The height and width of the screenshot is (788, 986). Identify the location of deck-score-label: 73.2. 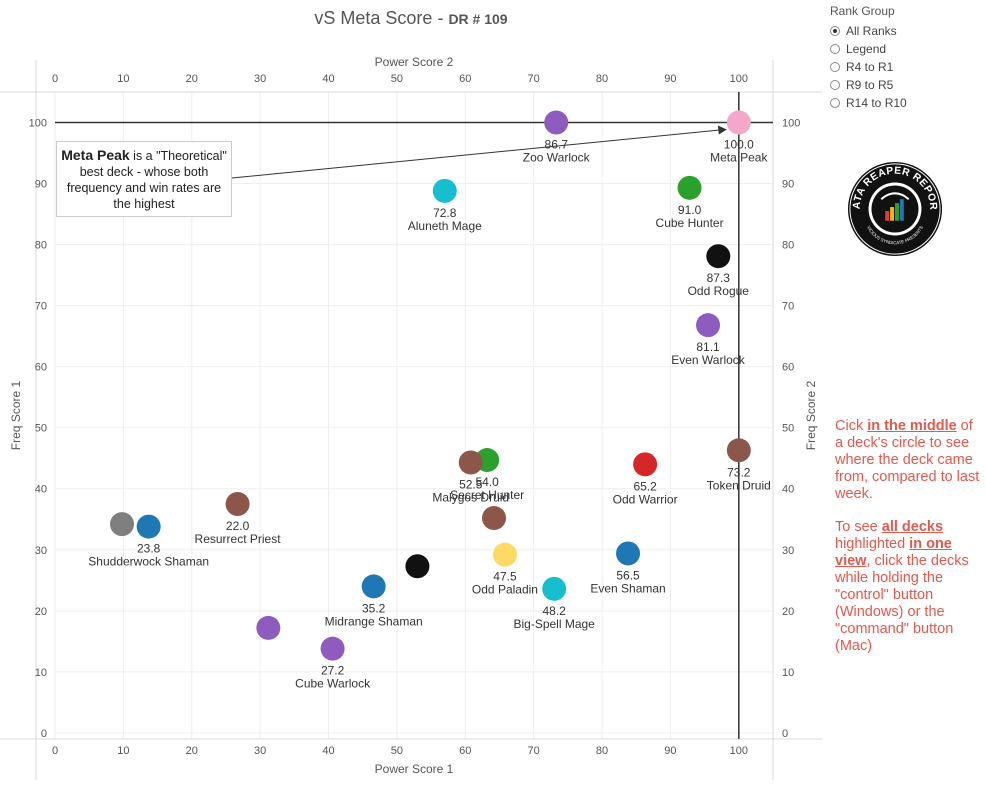
(739, 472).